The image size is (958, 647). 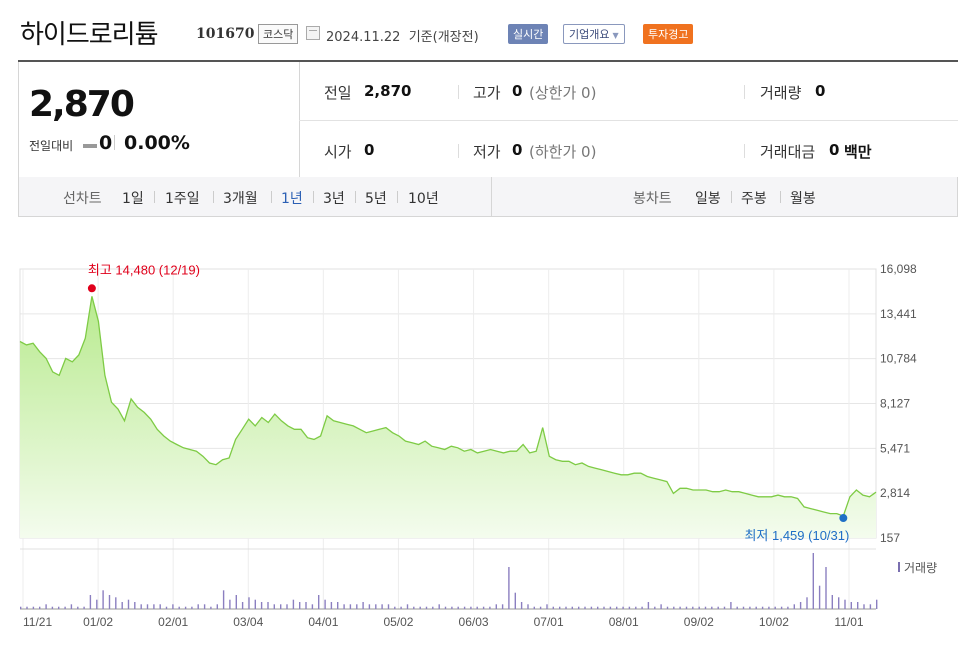 I want to click on candle-chart-label: 봉차트, so click(x=652, y=199).